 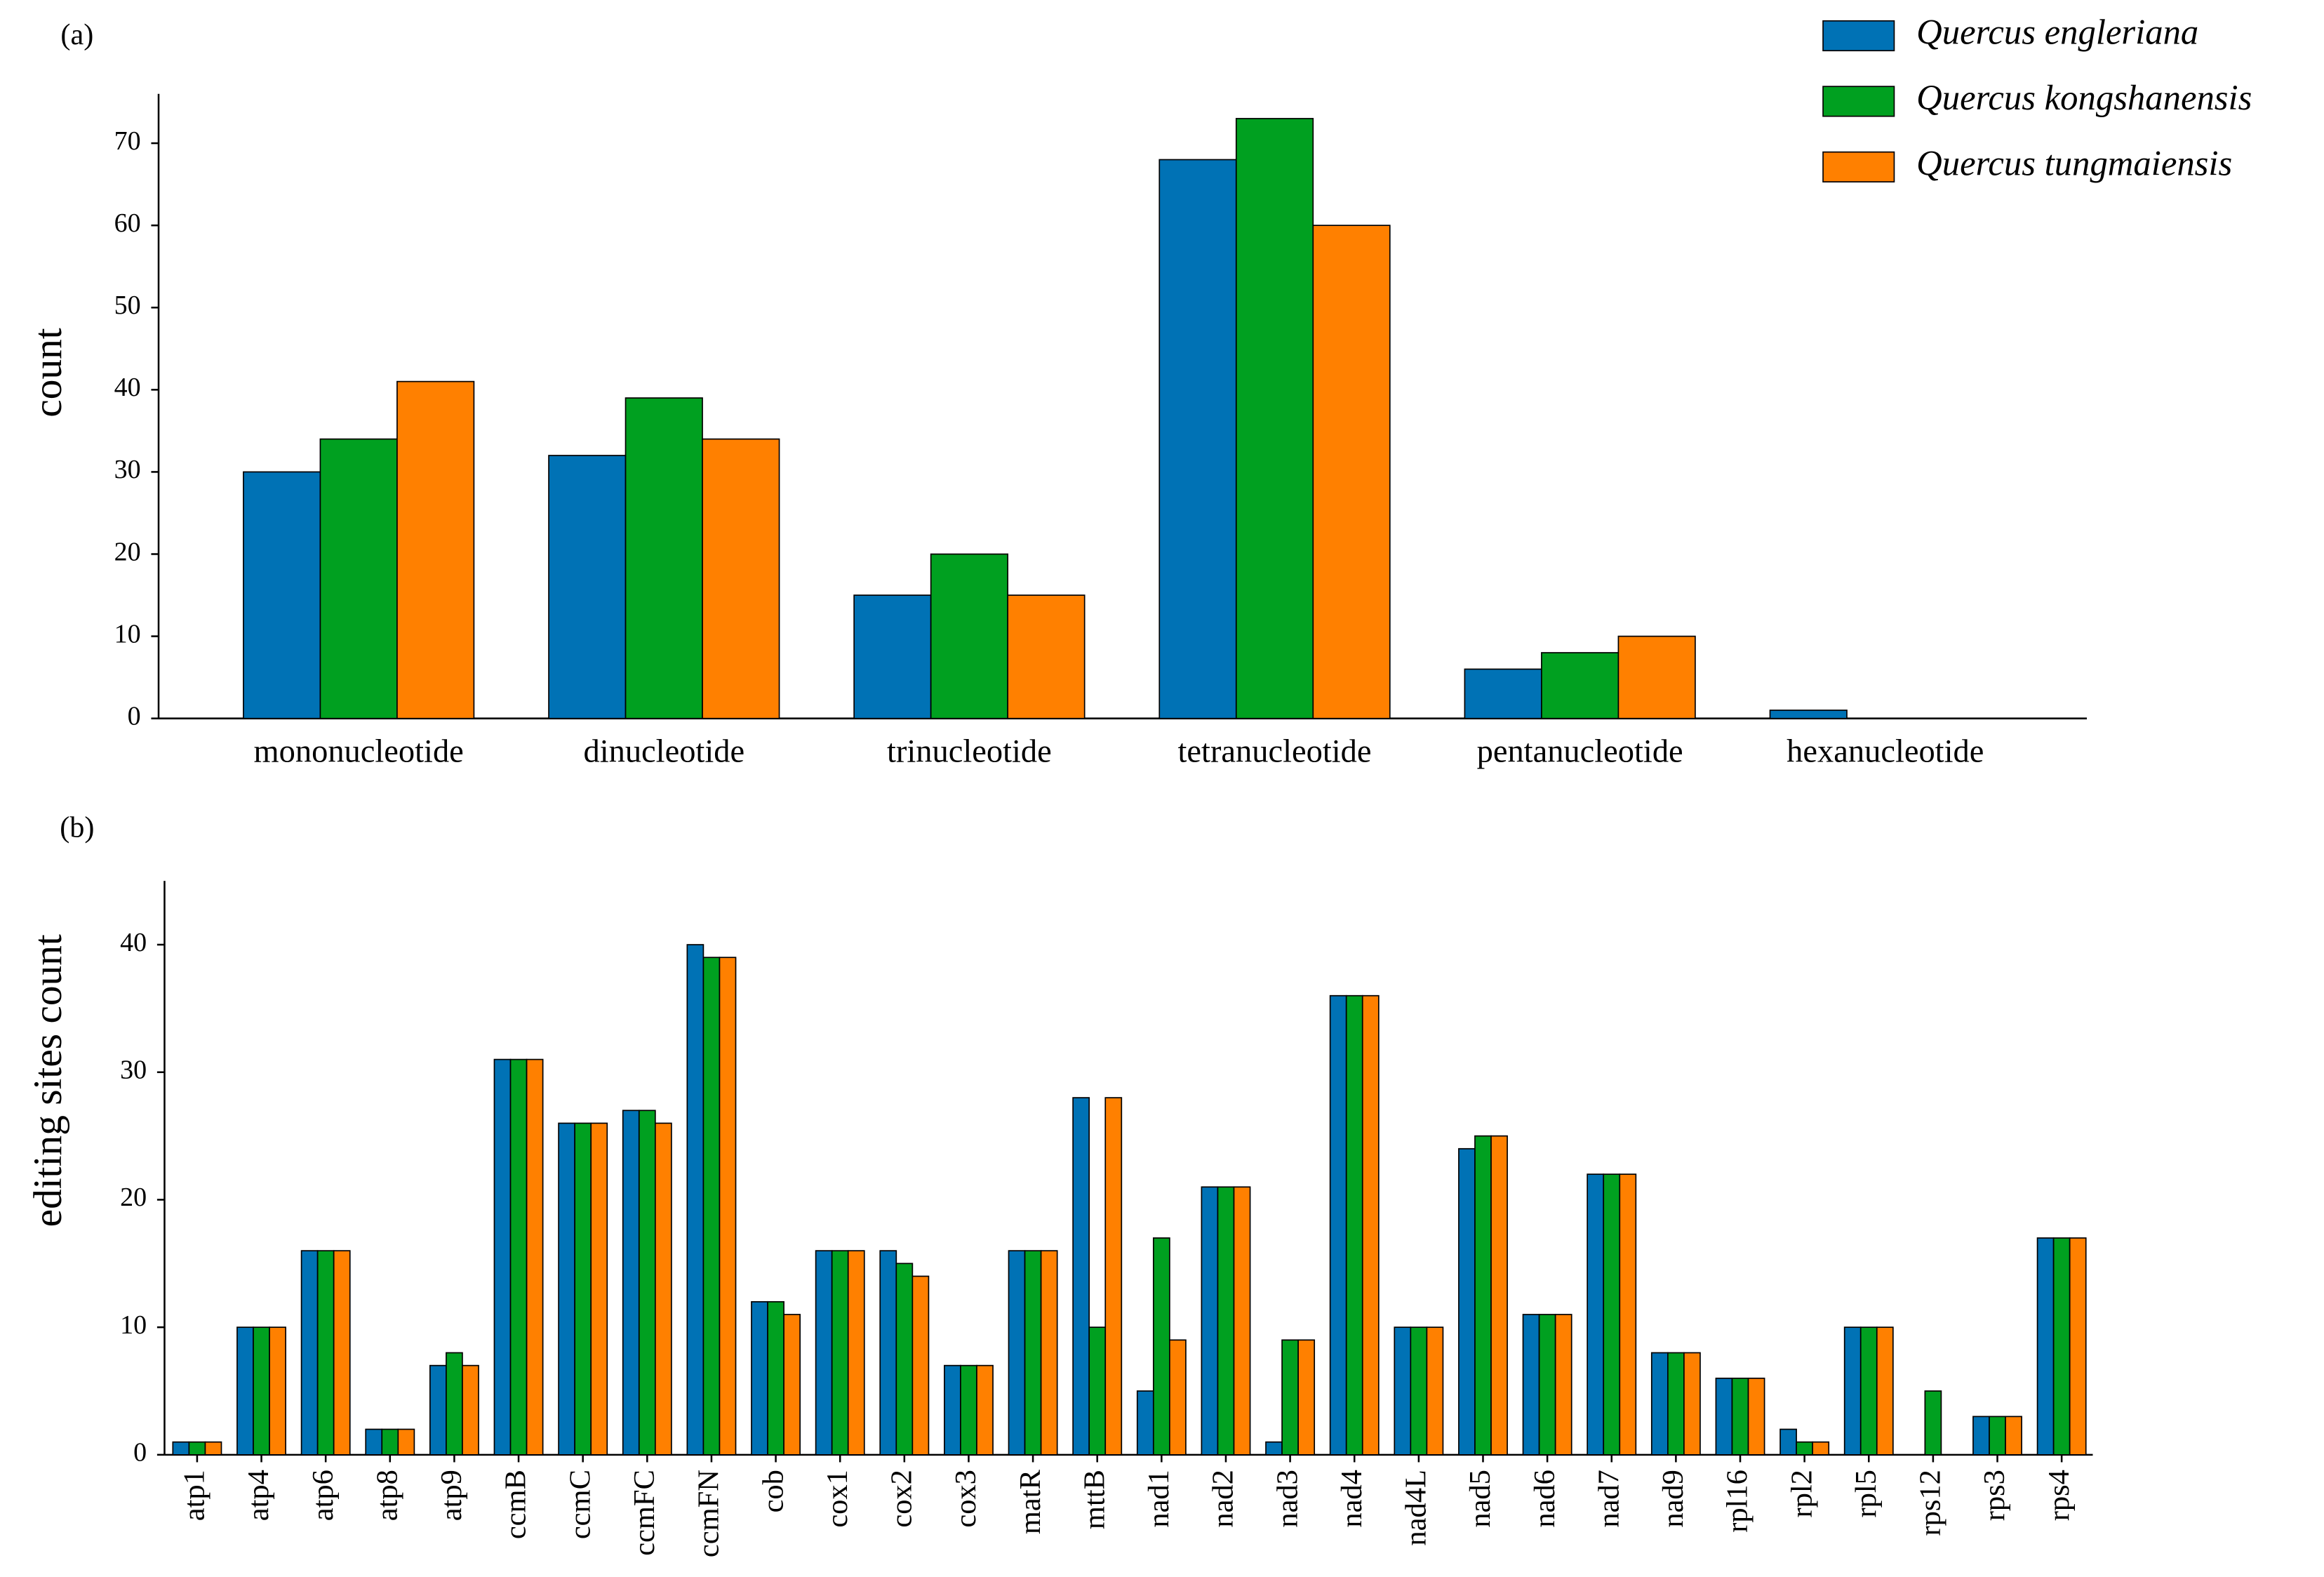 I want to click on x-tick-label: rpl5, so click(x=1867, y=1494).